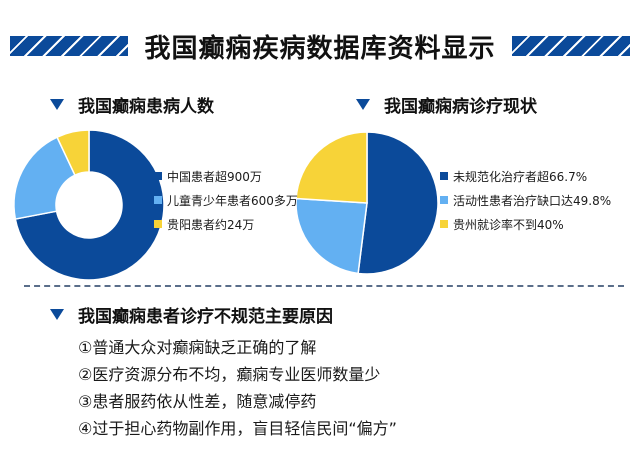  Describe the element at coordinates (320, 49) in the screenshot. I see `main-title: 我国癫痫疾病数据库资料显示` at that location.